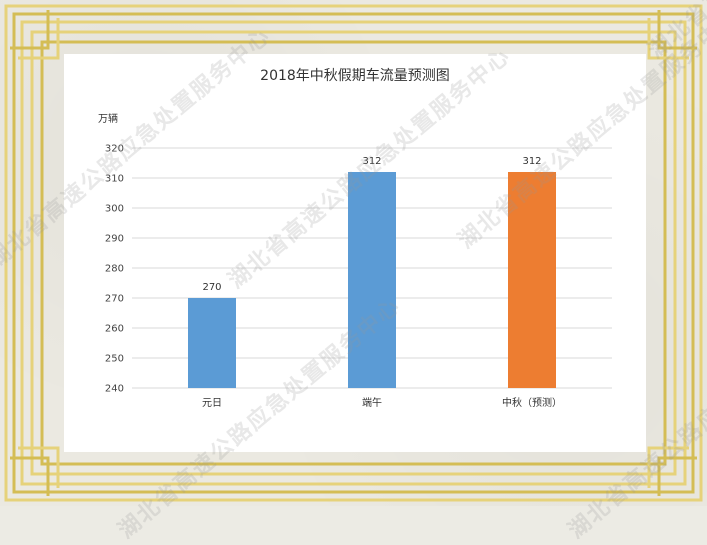  I want to click on category-label: 中秋（预测）, so click(532, 402).